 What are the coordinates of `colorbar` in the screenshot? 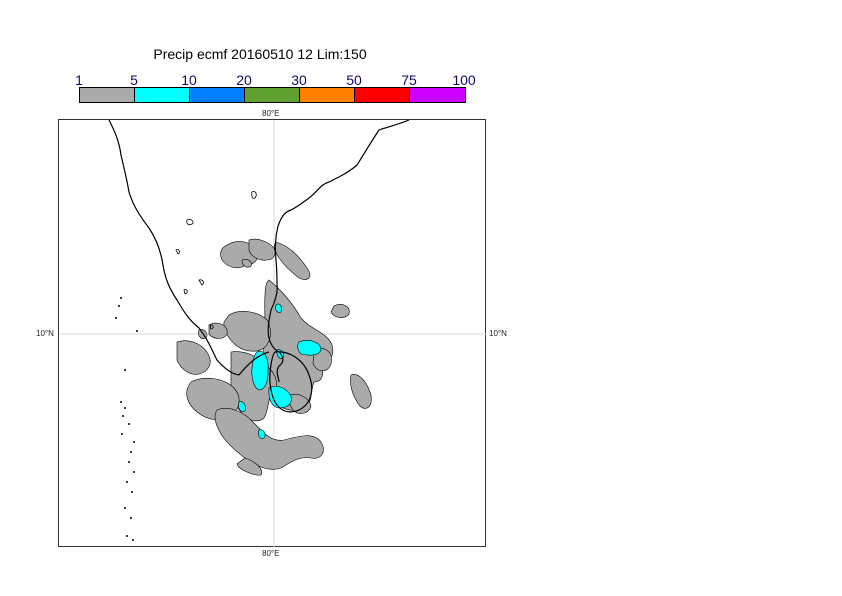 It's located at (272, 95).